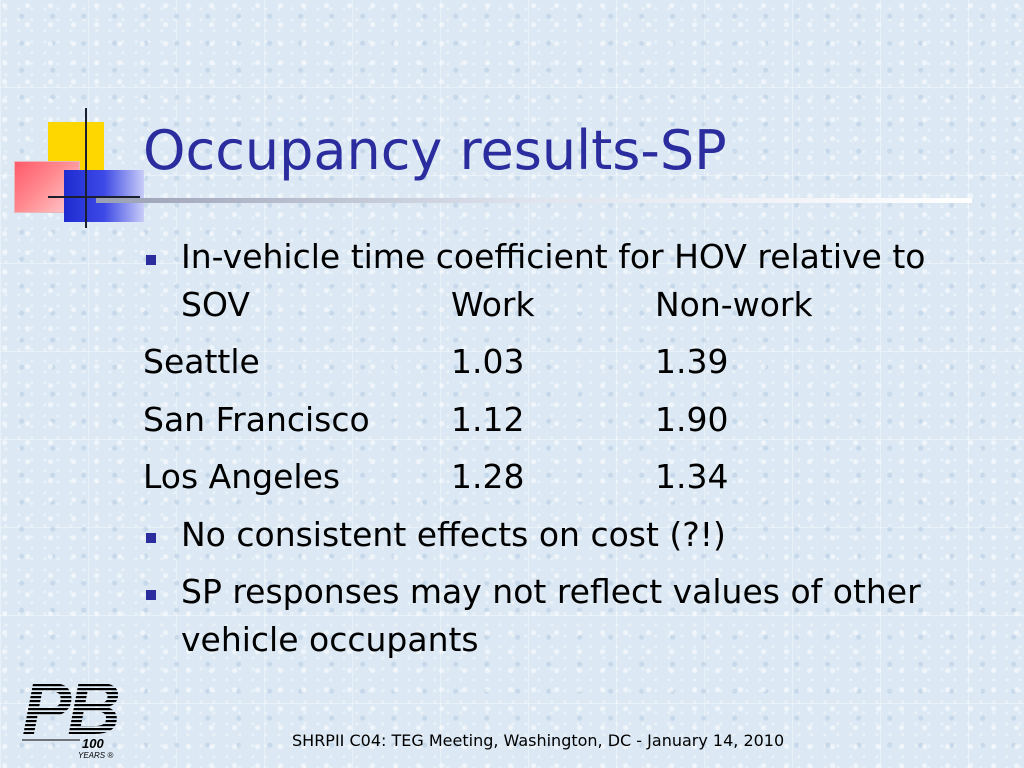 The width and height of the screenshot is (1024, 768). What do you see at coordinates (692, 361) in the screenshot?
I see `table-cell-nonwork: 1.39` at bounding box center [692, 361].